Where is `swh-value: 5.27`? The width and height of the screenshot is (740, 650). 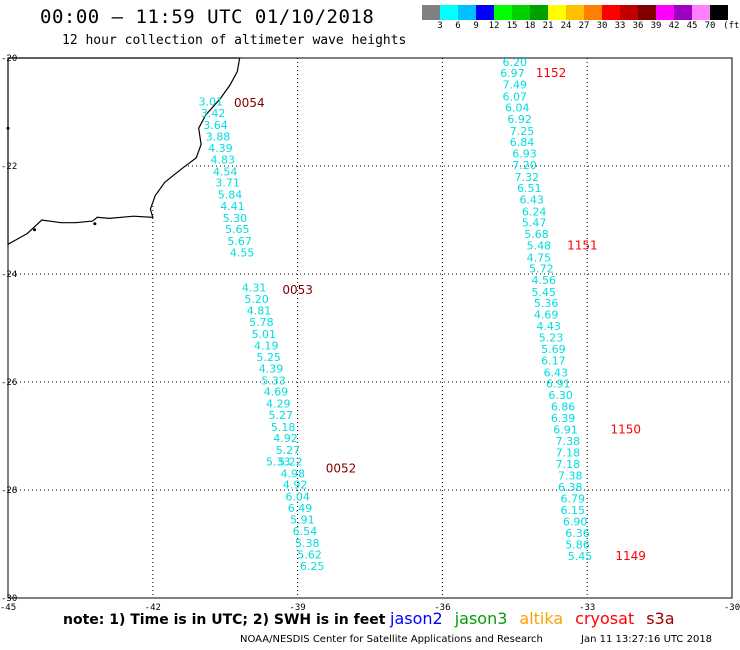
swh-value: 5.27 is located at coordinates (288, 450).